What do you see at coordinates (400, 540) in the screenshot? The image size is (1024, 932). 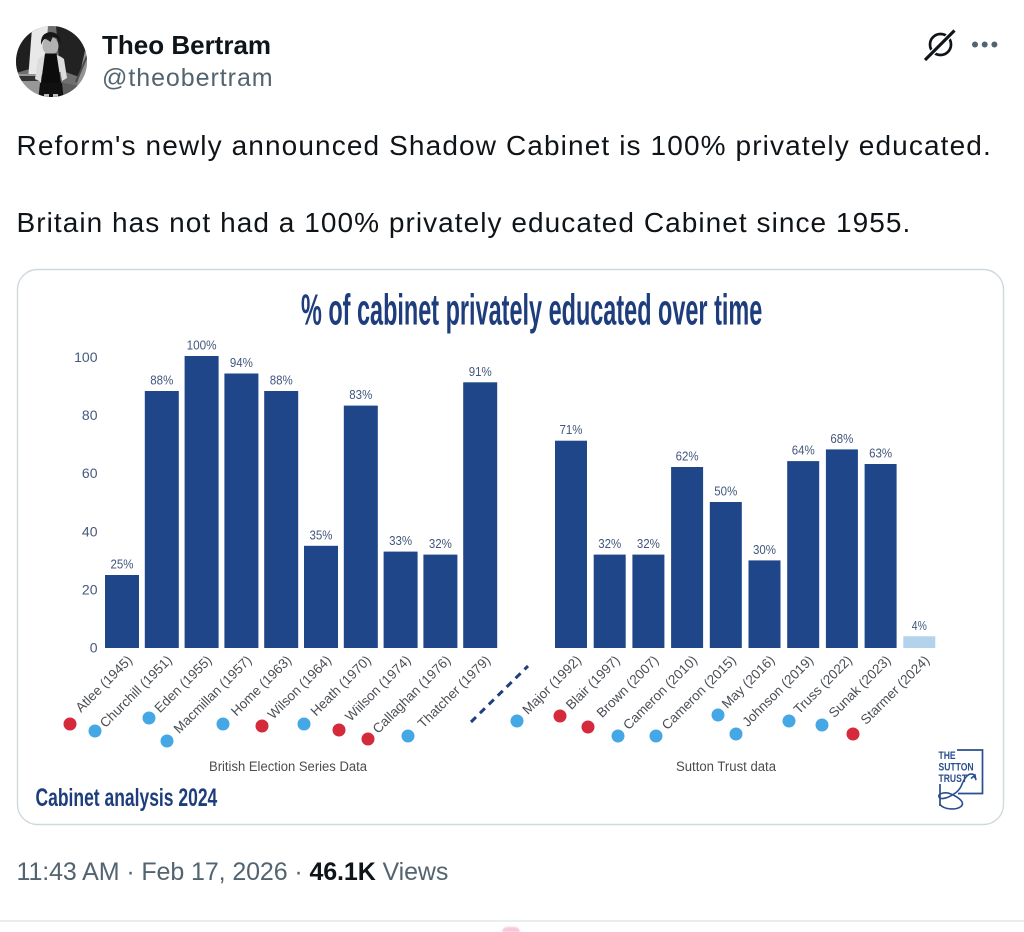 I see `svg-text: 33%` at bounding box center [400, 540].